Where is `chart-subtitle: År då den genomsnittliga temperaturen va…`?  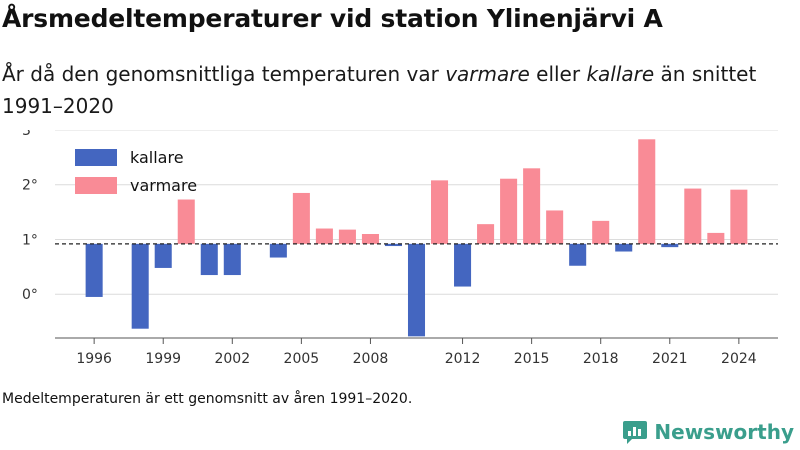 chart-subtitle: År då den genomsnittliga temperaturen va… is located at coordinates (397, 90).